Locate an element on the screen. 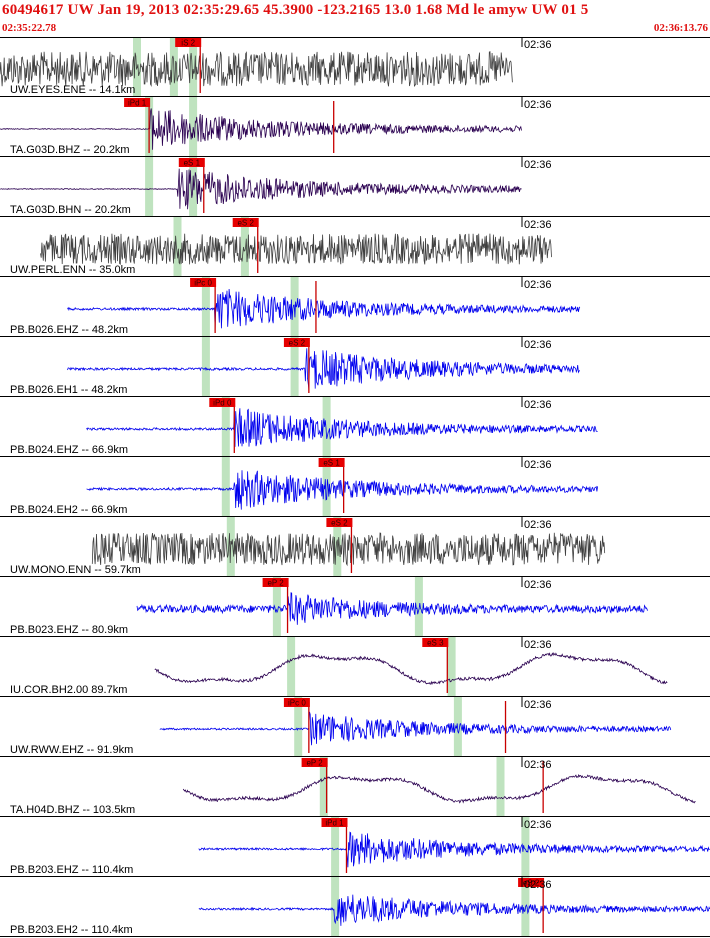 This screenshot has width=710, height=938. window-start-time: 02:35:22.78 is located at coordinates (29, 28).